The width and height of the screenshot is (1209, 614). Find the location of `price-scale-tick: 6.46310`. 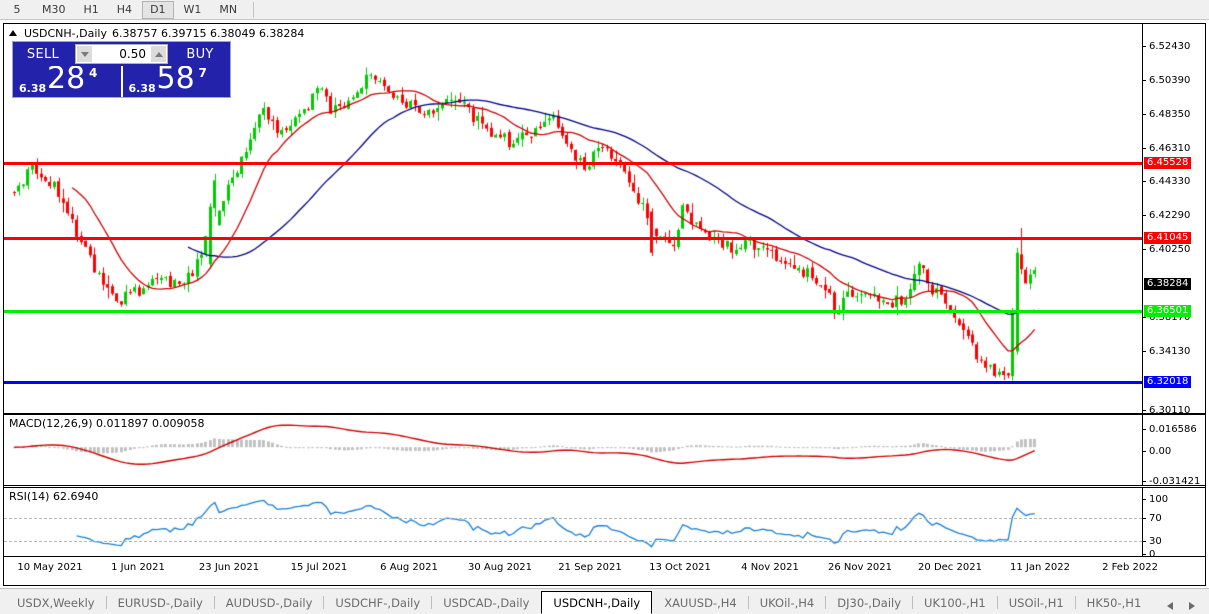

price-scale-tick: 6.46310 is located at coordinates (1166, 149).